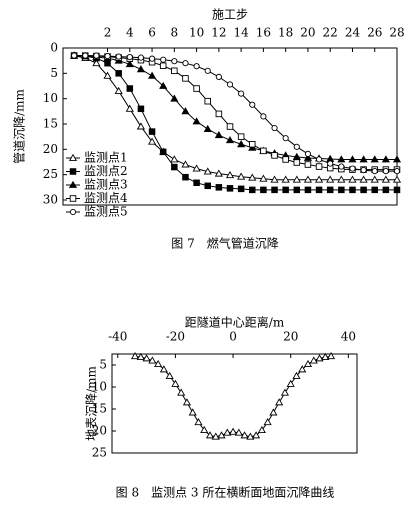 This screenshot has height=525, width=416. Describe the element at coordinates (235, 322) in the screenshot. I see `x-axis-title: 距隧道中心距离/m` at that location.